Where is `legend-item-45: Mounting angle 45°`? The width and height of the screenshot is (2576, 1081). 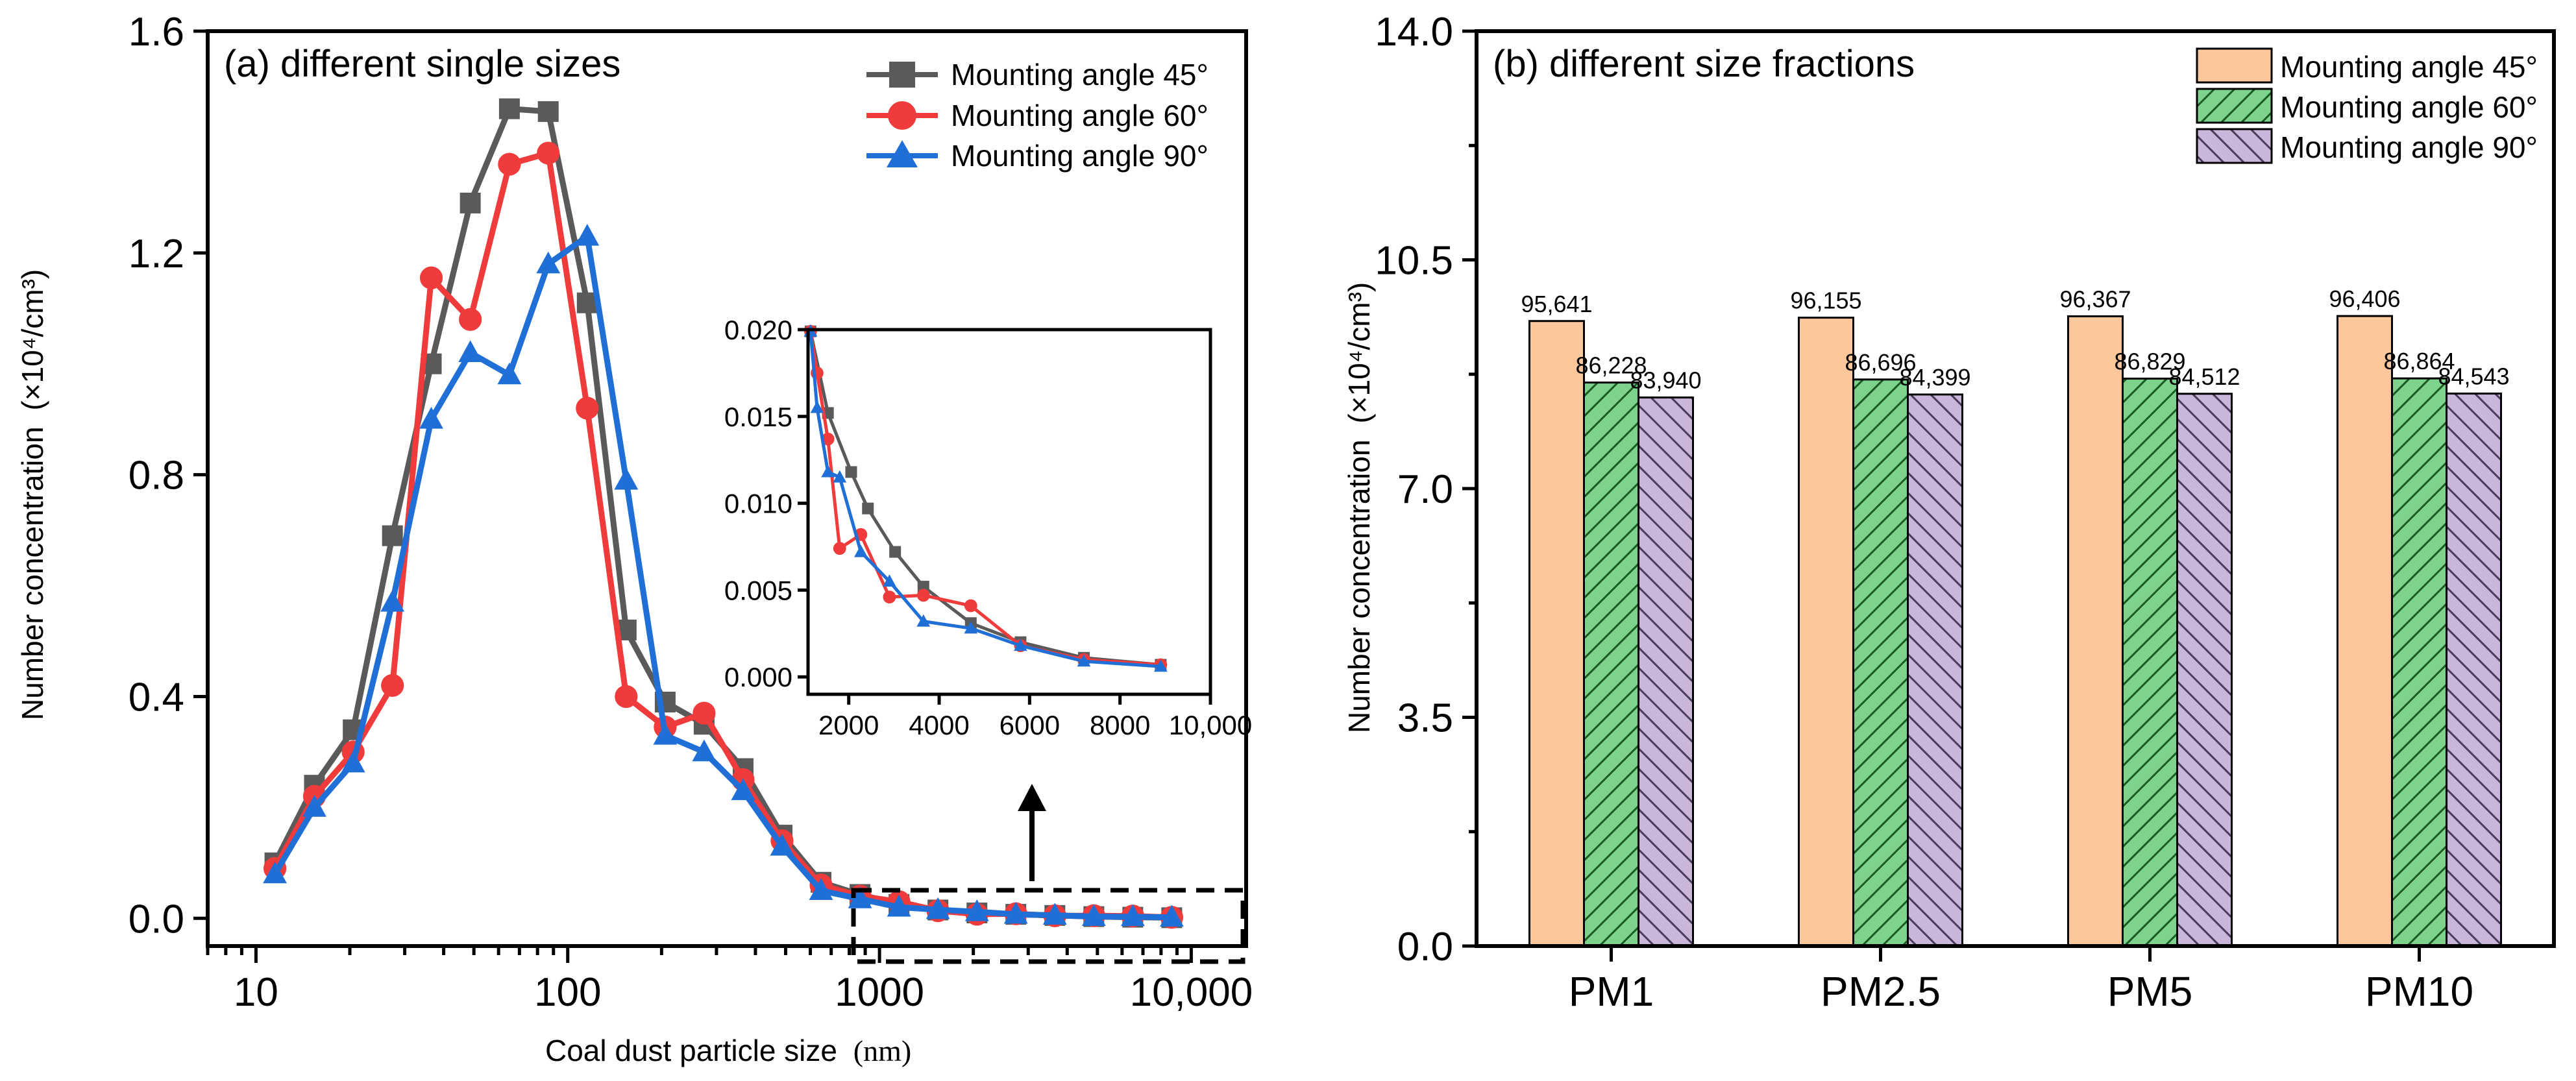
legend-item-45: Mounting angle 45° is located at coordinates (1037, 74).